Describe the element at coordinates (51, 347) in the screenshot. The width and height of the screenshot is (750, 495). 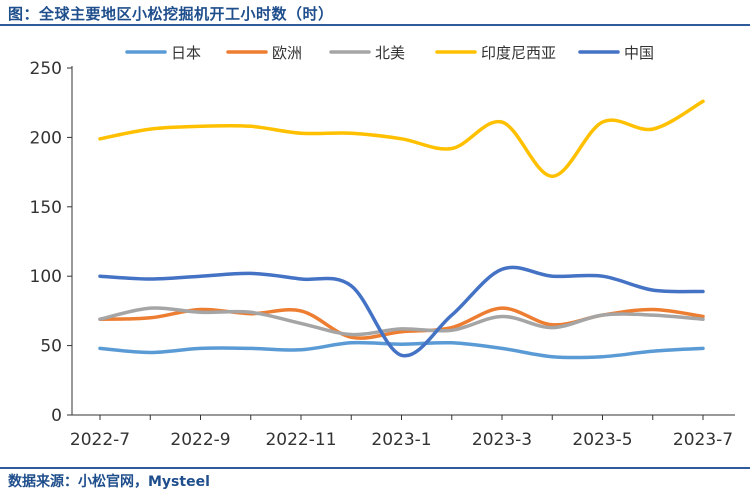
I see `y-tick-label: 50` at that location.